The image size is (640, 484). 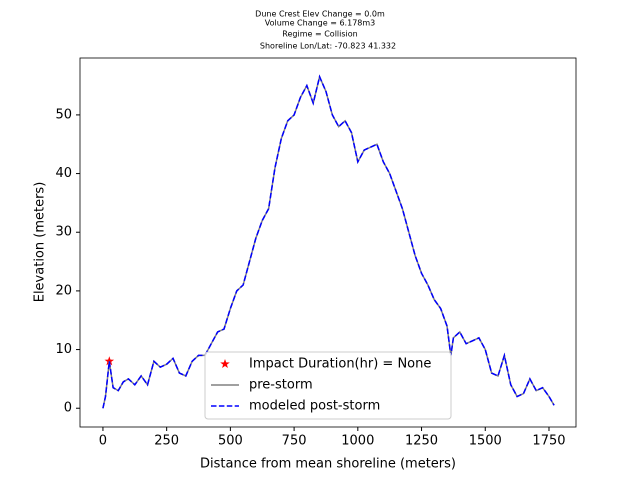 I want to click on legend-marker, so click(x=225, y=364).